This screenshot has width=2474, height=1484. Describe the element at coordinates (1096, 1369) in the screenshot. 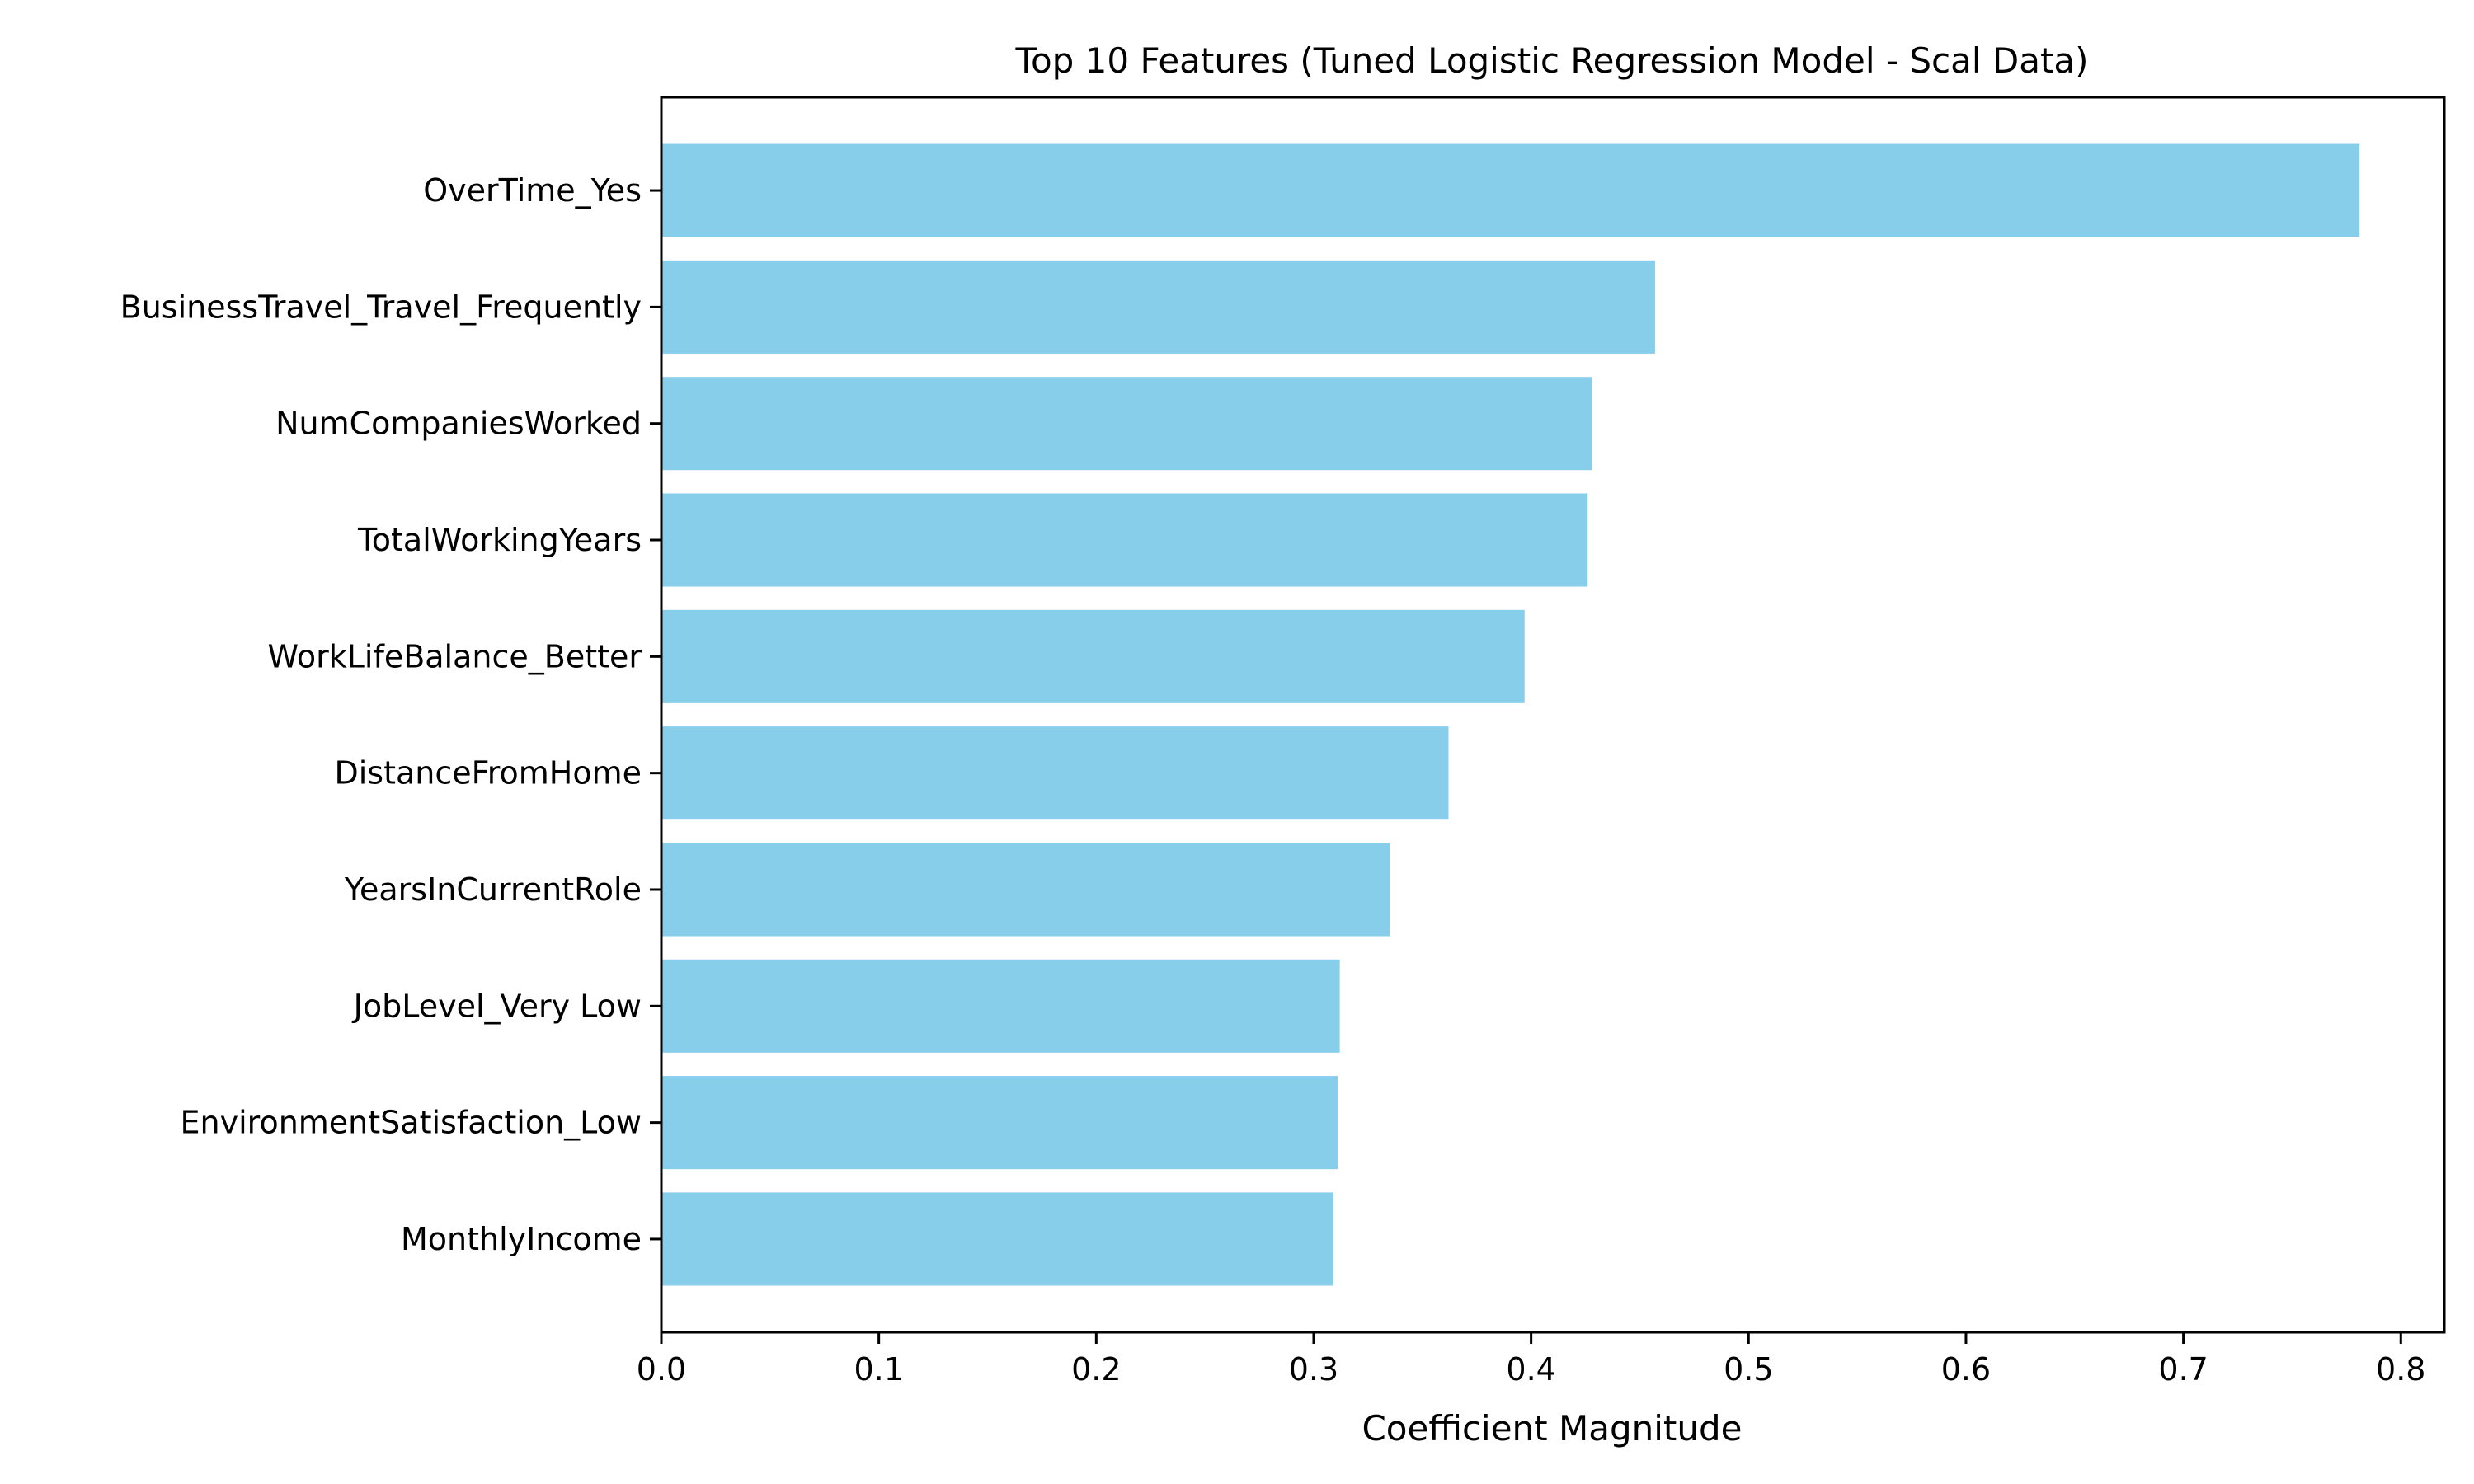

I see `x-tick-label: 0.2` at that location.